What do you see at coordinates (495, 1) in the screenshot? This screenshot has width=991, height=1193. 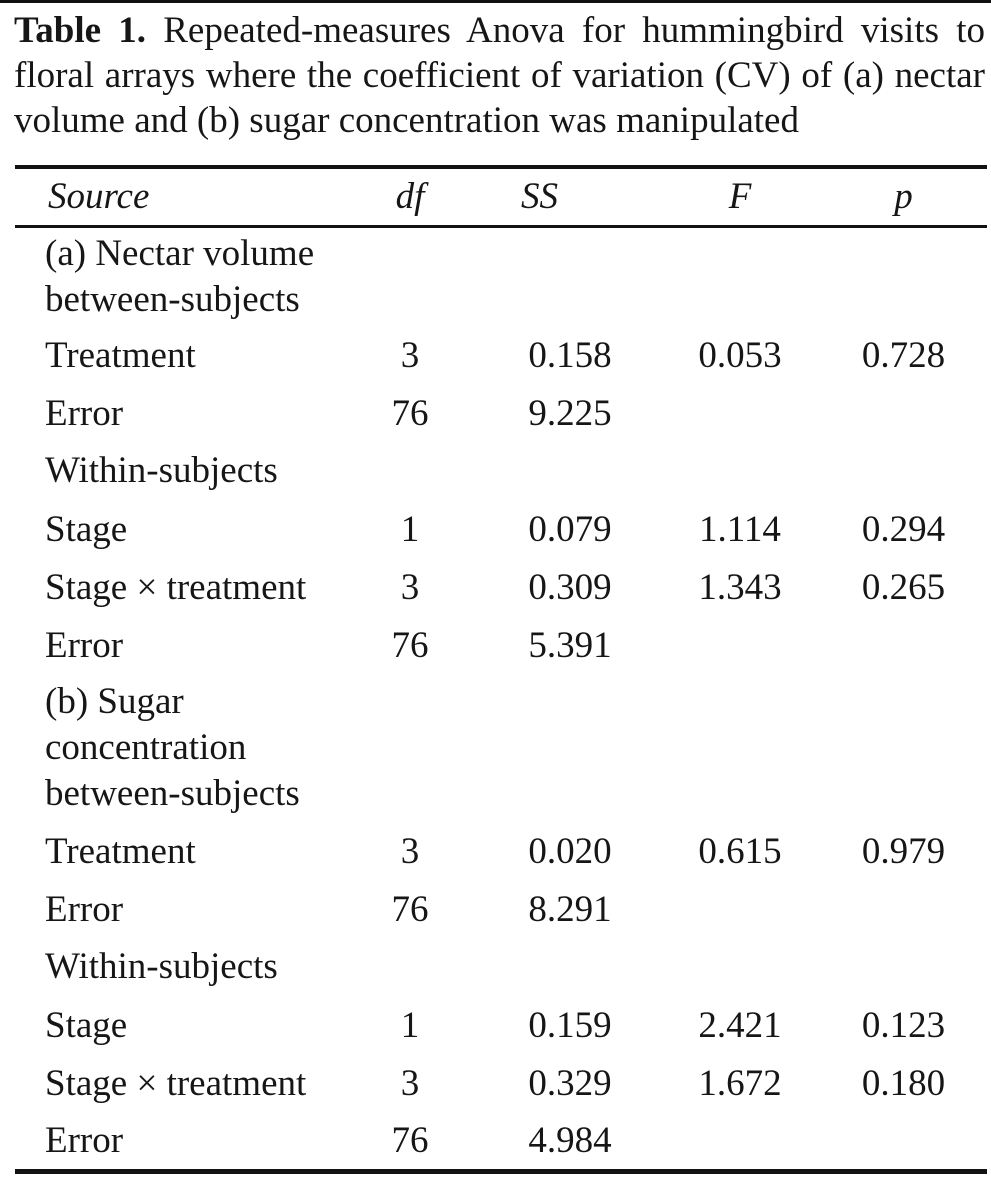 I see `page-top-edge` at bounding box center [495, 1].